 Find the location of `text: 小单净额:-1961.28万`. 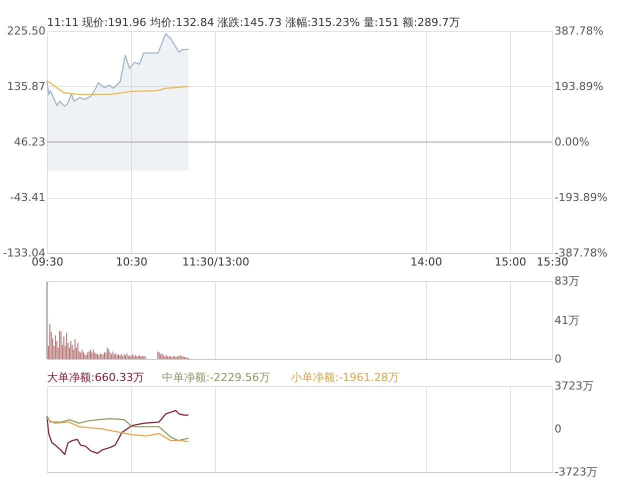

text: 小单净额:-1961.28万 is located at coordinates (345, 377).